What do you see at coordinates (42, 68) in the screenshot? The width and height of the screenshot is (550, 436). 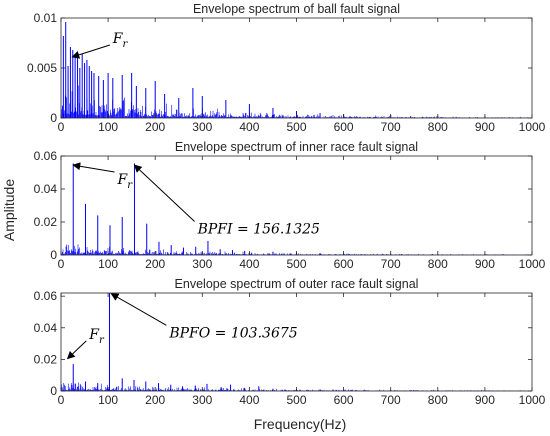 I see `y-tick-label: 0.005` at bounding box center [42, 68].